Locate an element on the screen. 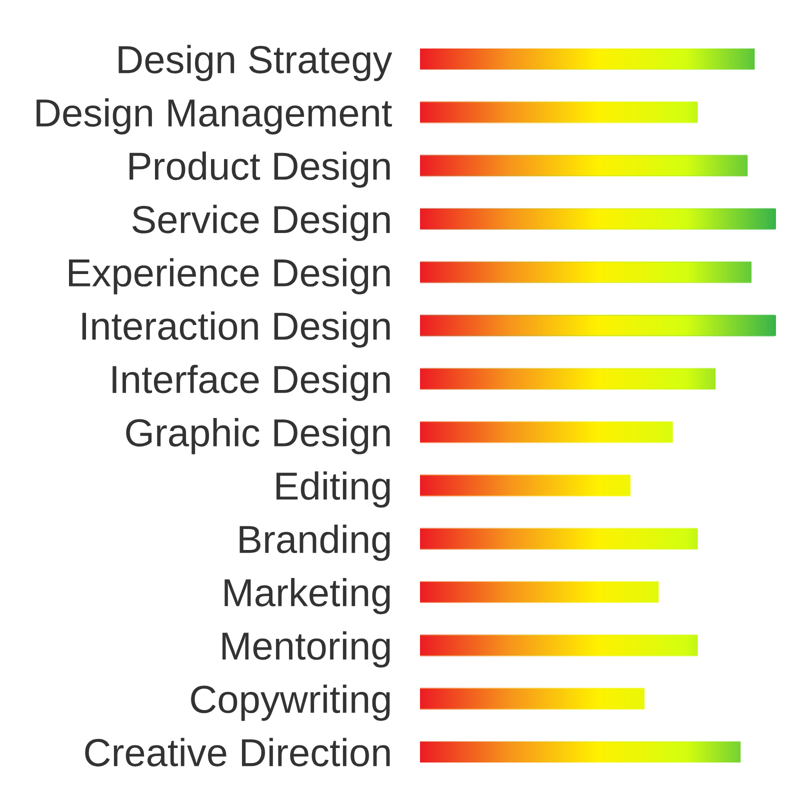 This screenshot has width=800, height=800. y-tick-label: Product Design is located at coordinates (260, 170).